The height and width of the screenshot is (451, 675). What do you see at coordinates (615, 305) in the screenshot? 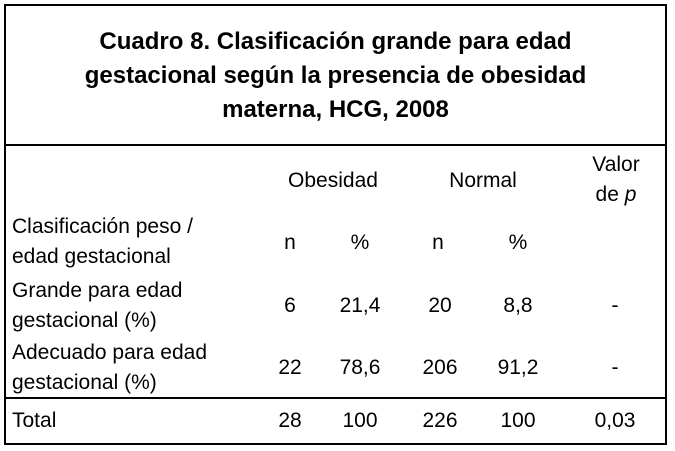
I see `row-1-valor-p: -` at bounding box center [615, 305].